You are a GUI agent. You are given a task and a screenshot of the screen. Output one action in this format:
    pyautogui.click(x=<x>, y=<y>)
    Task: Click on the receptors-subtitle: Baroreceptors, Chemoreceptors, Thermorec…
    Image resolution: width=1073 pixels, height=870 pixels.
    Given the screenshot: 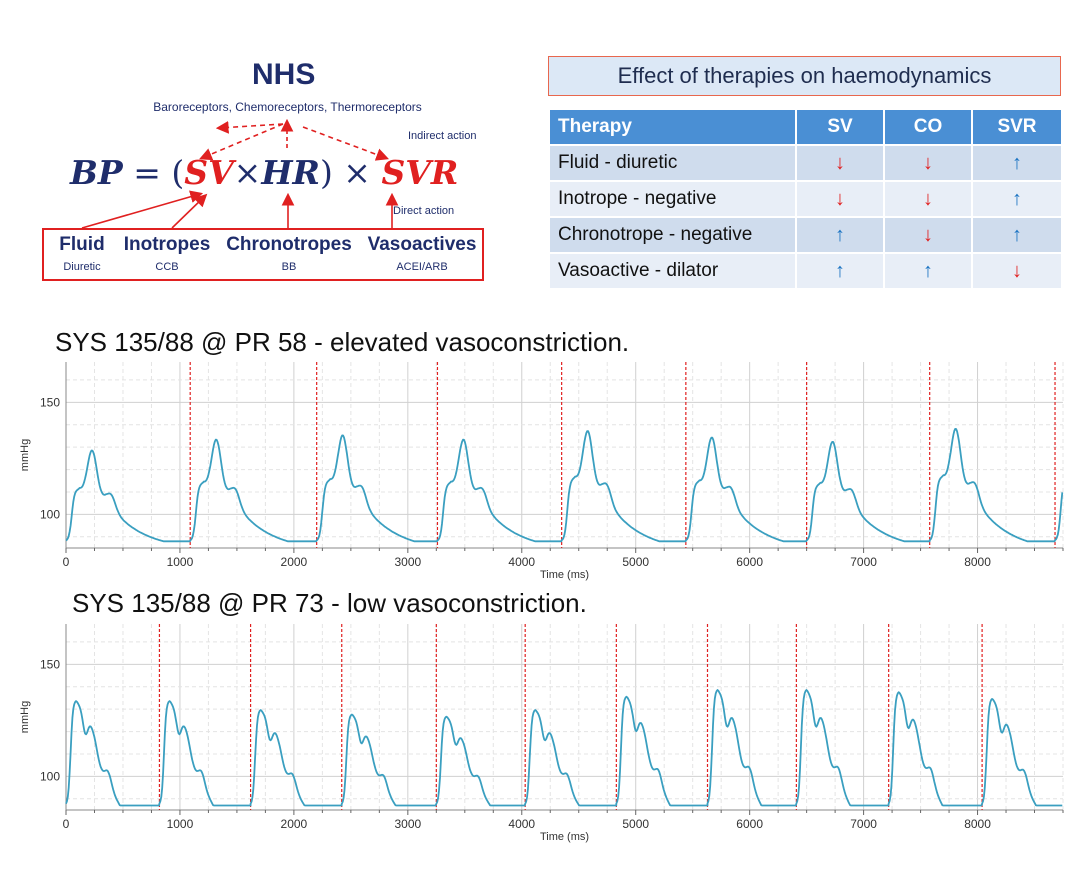 What is the action you would take?
    pyautogui.click(x=287, y=107)
    